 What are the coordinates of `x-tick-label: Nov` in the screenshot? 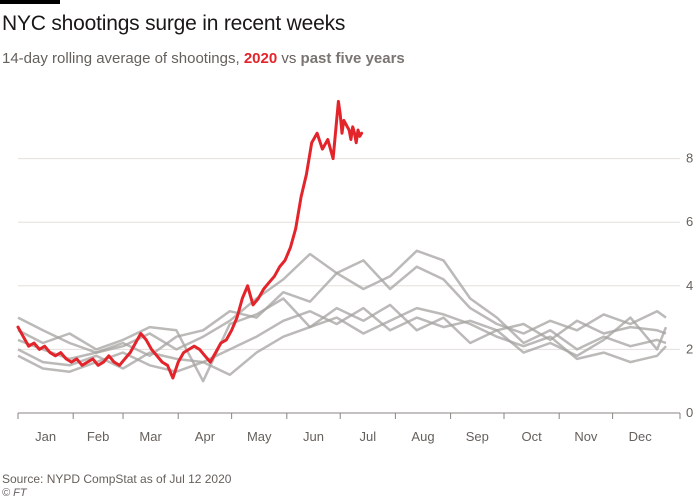 It's located at (586, 436).